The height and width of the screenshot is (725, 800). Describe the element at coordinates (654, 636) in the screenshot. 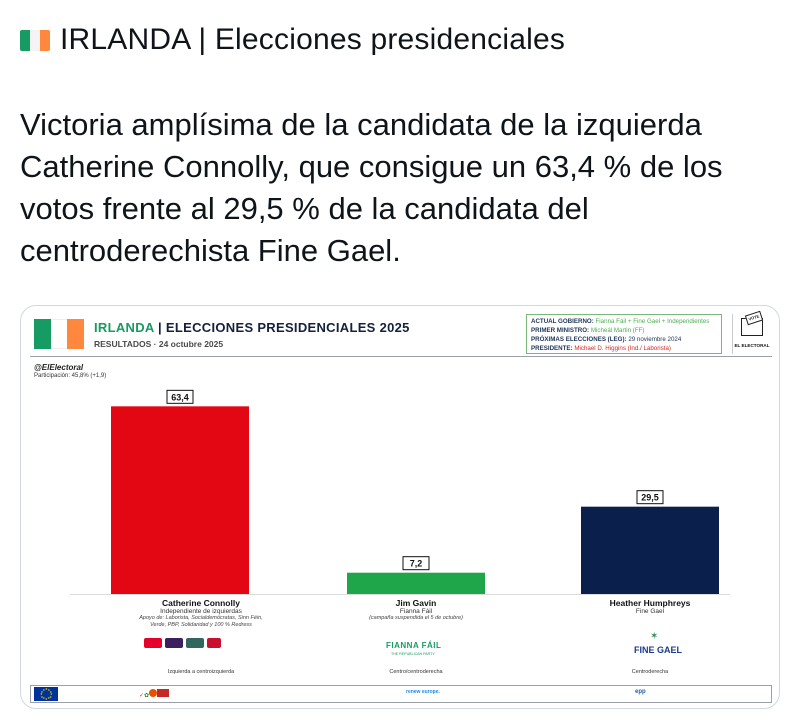

I see `fine-gael-star-icon: ✶` at that location.